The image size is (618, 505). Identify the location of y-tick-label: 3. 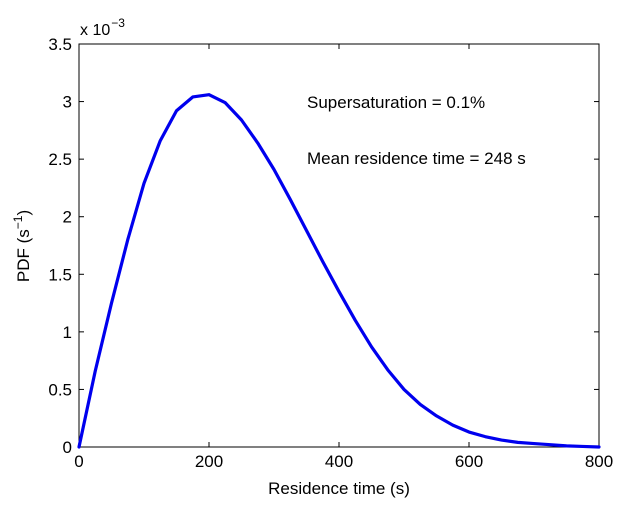
(67, 102).